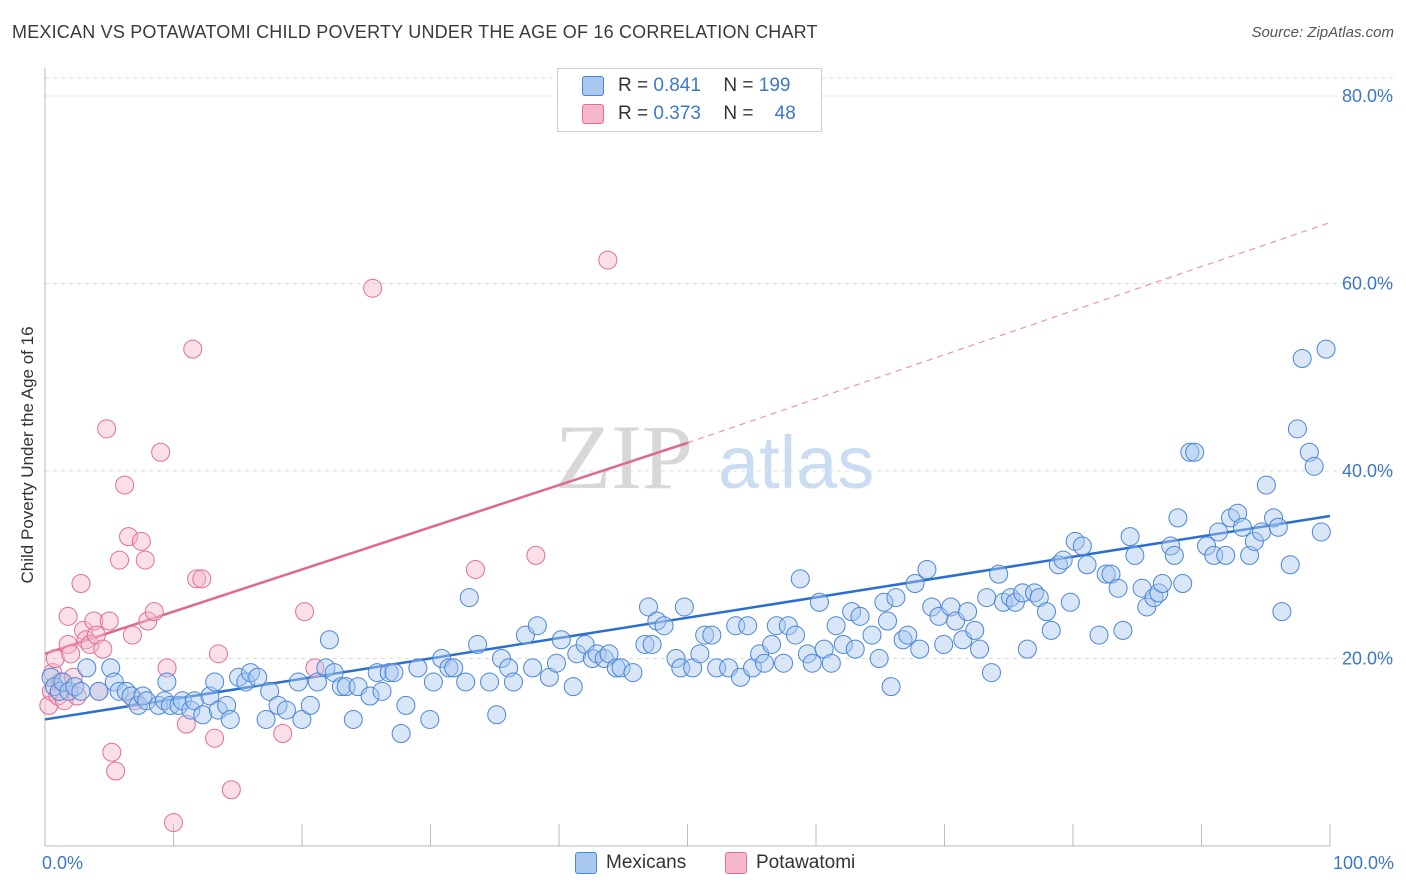 The width and height of the screenshot is (1406, 892). I want to click on legend-item-mexicans: Mexicans, so click(630, 863).